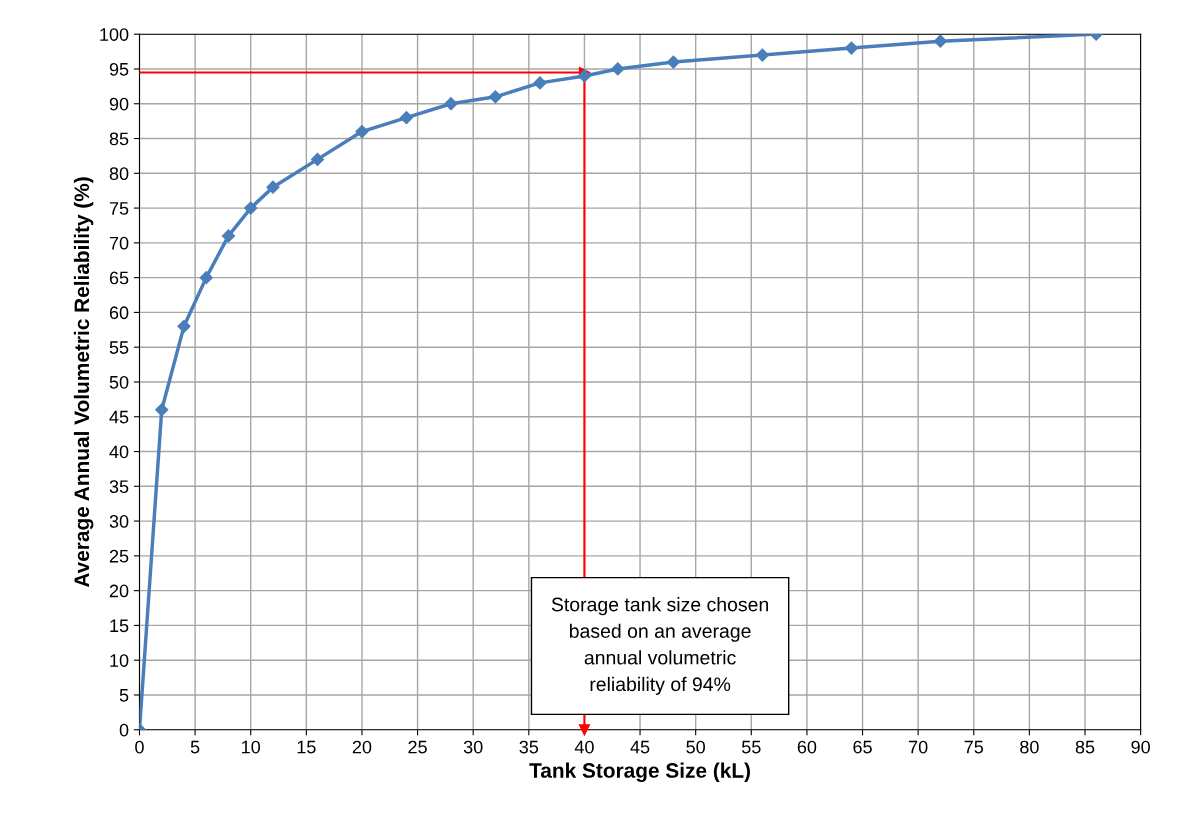  Describe the element at coordinates (119, 174) in the screenshot. I see `y-tick-label: 80` at that location.